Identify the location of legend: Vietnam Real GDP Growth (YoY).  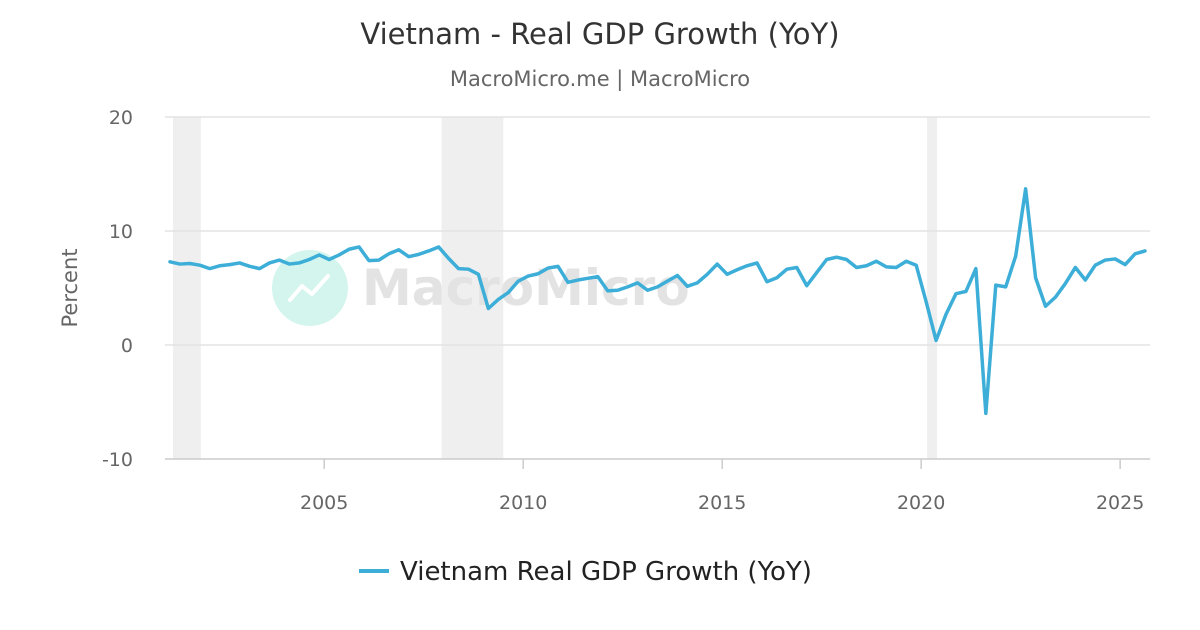
(585, 572).